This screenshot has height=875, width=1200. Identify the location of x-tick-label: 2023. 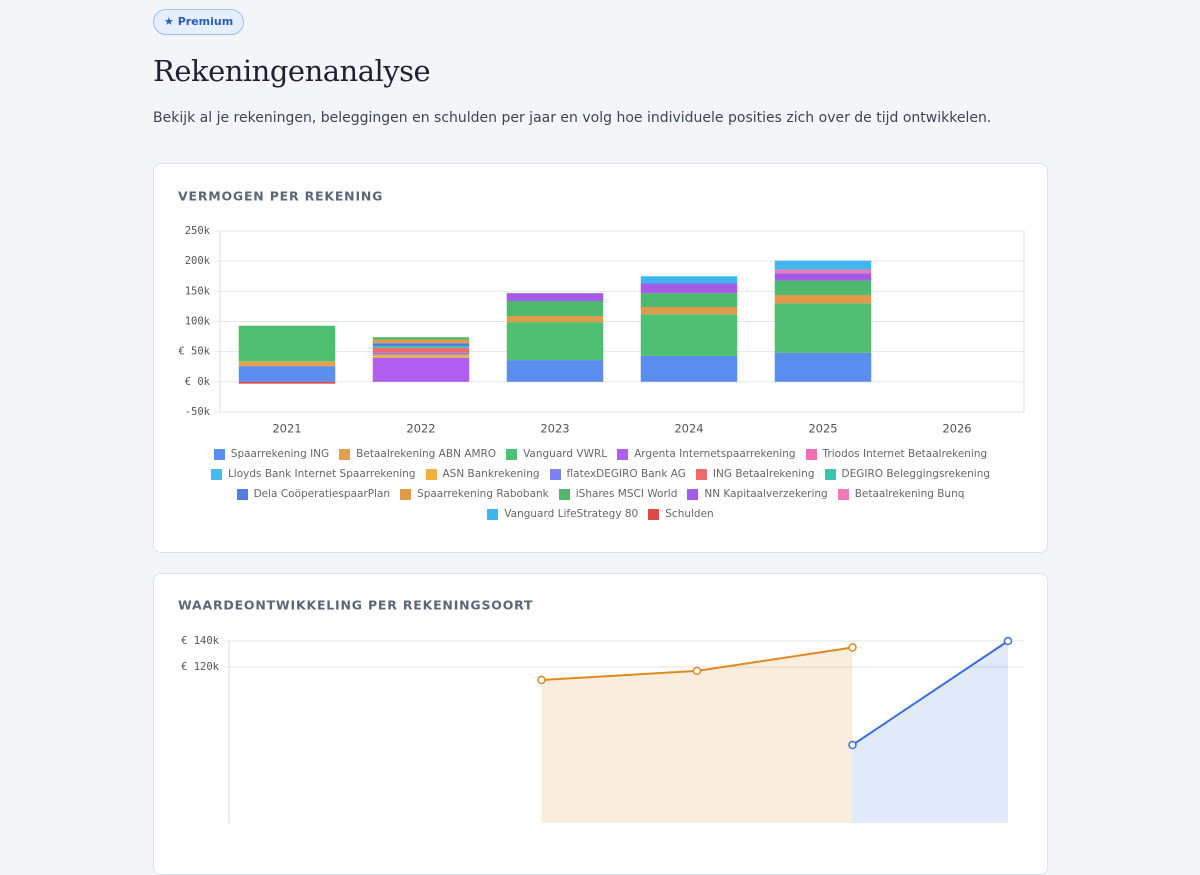
(554, 429).